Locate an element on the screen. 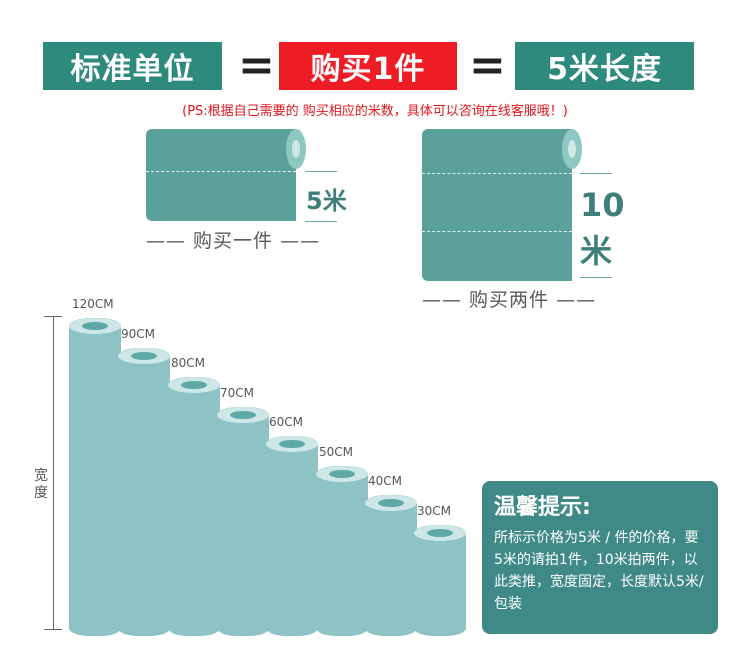  roll-one-tick-bottom is located at coordinates (321, 221).